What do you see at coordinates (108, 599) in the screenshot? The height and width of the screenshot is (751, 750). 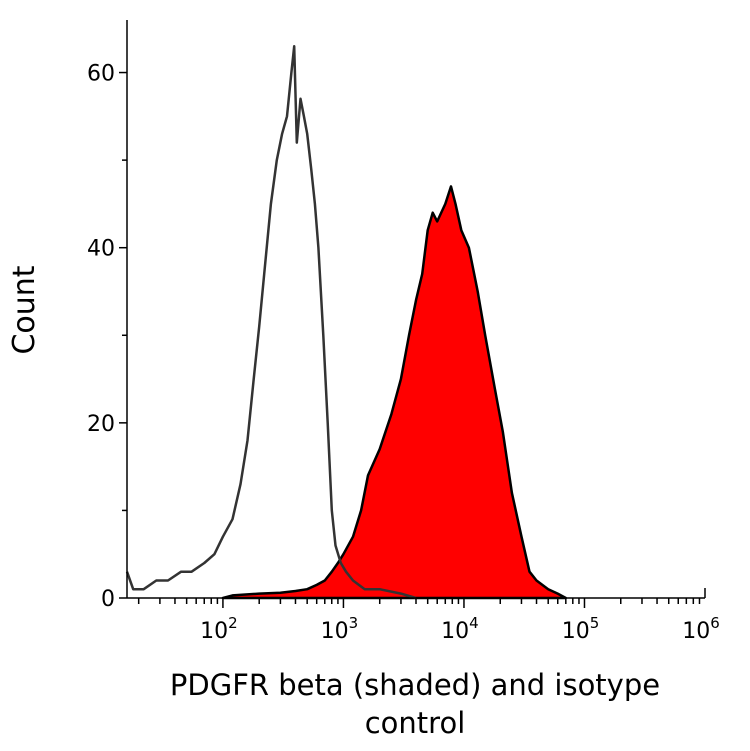 I see `y-tick-label: 0` at bounding box center [108, 599].